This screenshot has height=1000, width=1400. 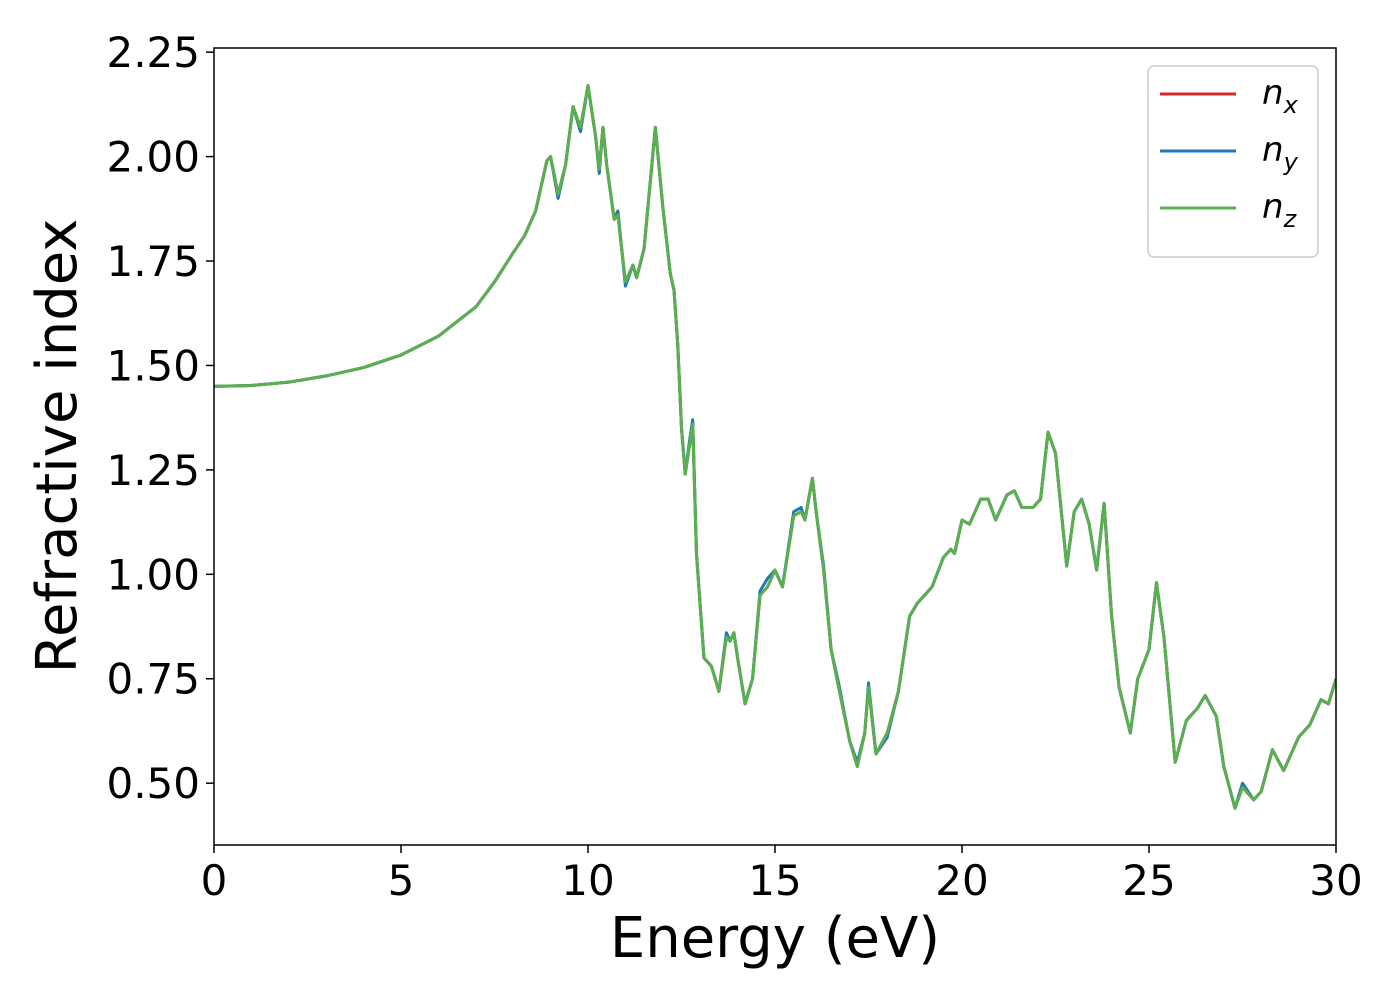 What do you see at coordinates (214, 880) in the screenshot?
I see `x-tick-label: 0` at bounding box center [214, 880].